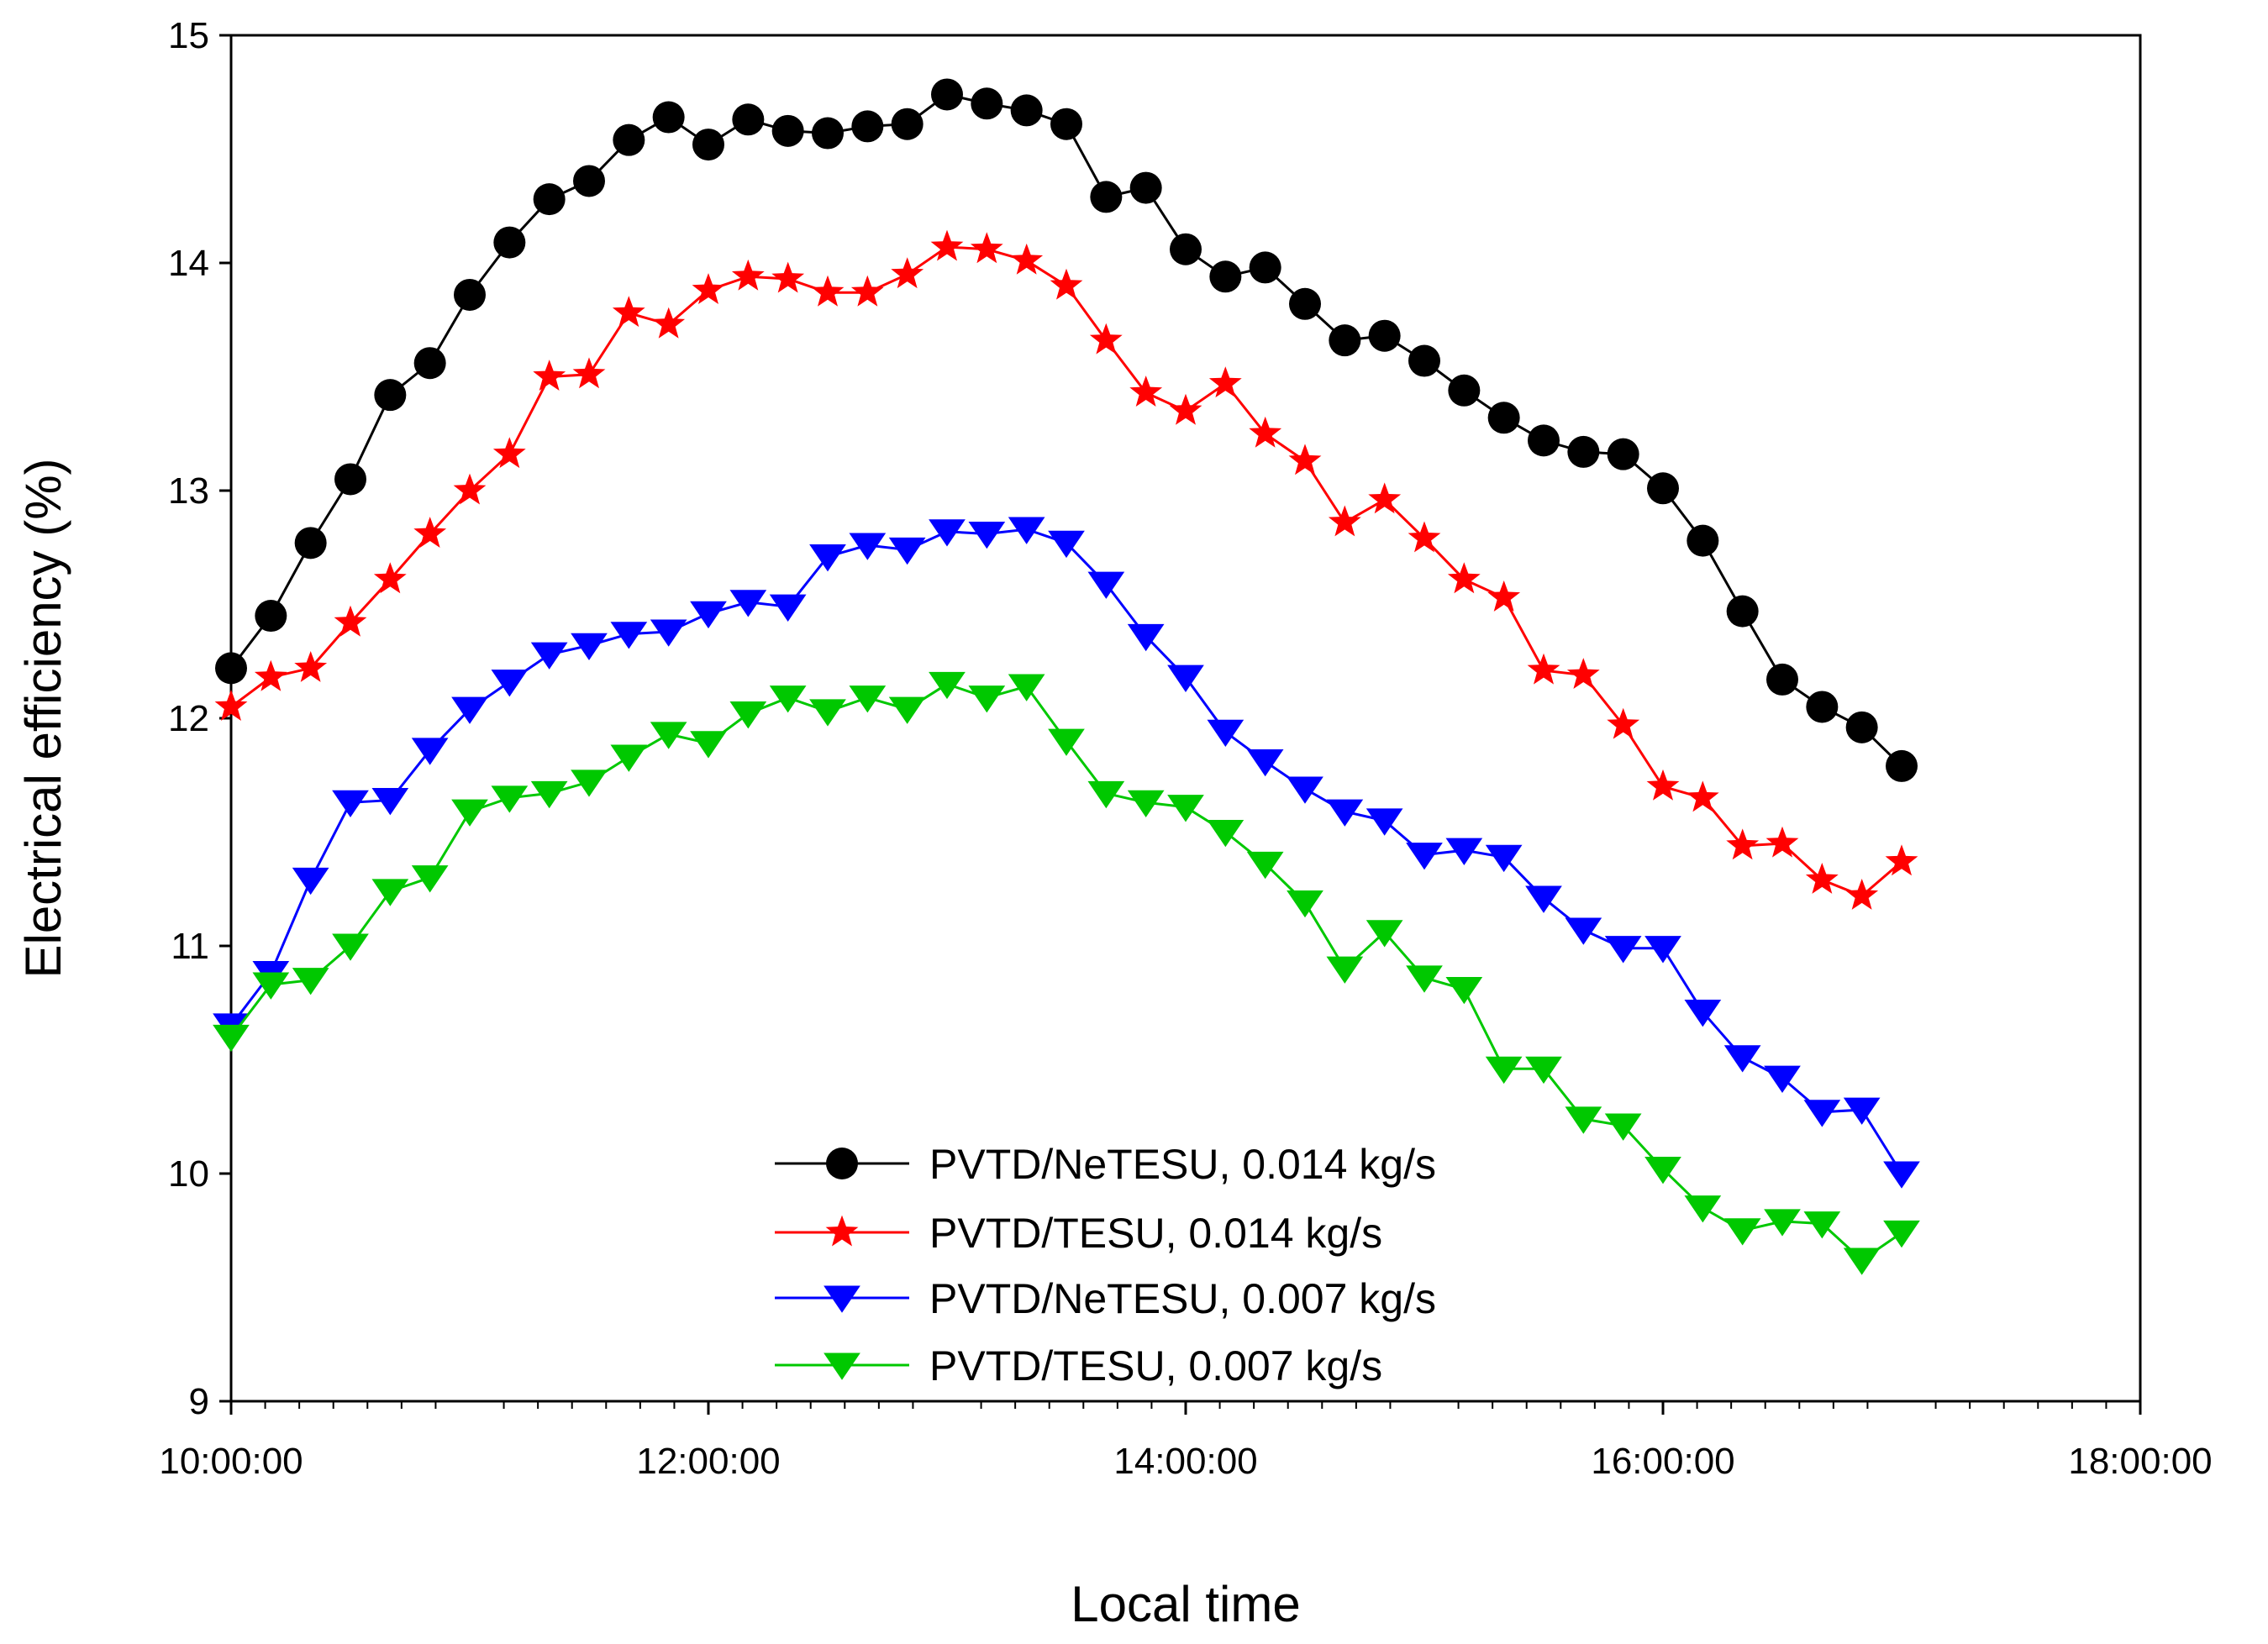 This screenshot has width=2268, height=1644. I want to click on y-tick-label: 12, so click(188, 718).